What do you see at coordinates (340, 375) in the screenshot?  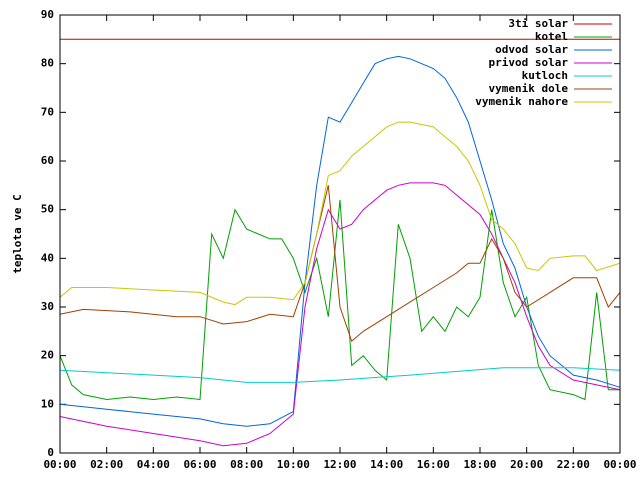 I see `series-line` at bounding box center [340, 375].